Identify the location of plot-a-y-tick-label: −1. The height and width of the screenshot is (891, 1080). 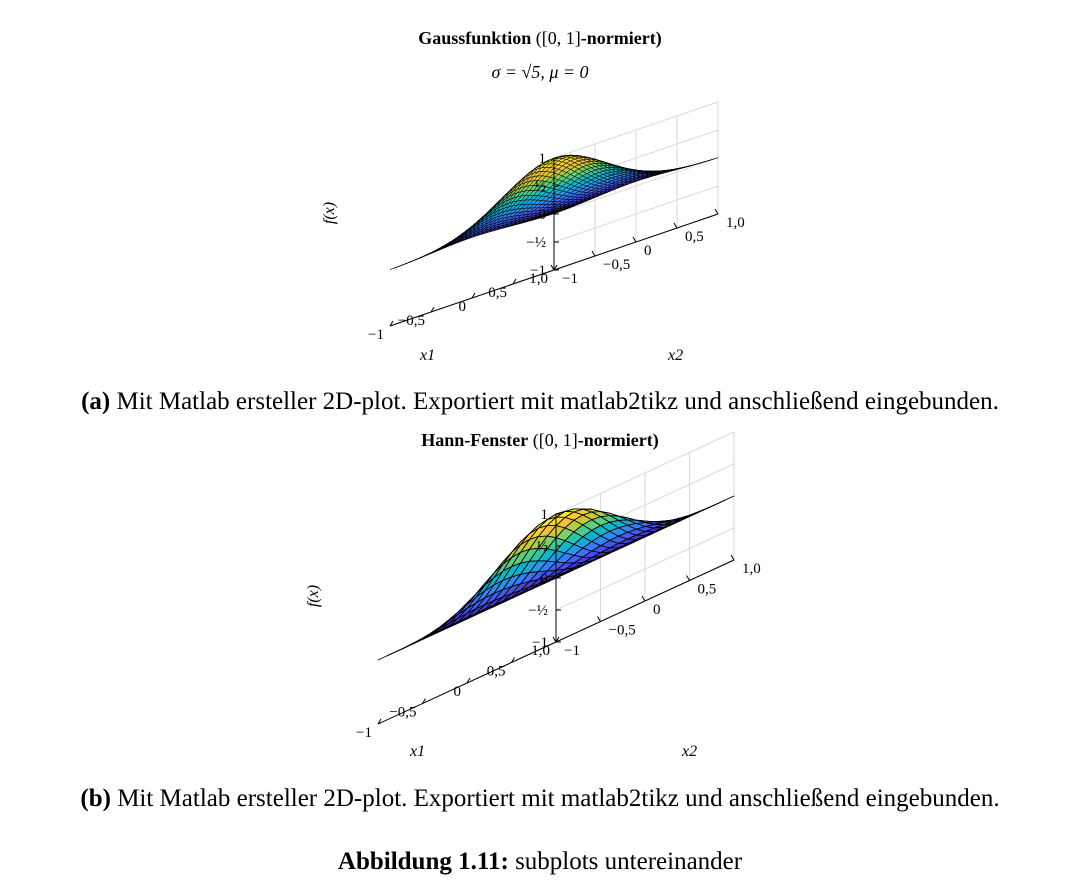
(570, 279).